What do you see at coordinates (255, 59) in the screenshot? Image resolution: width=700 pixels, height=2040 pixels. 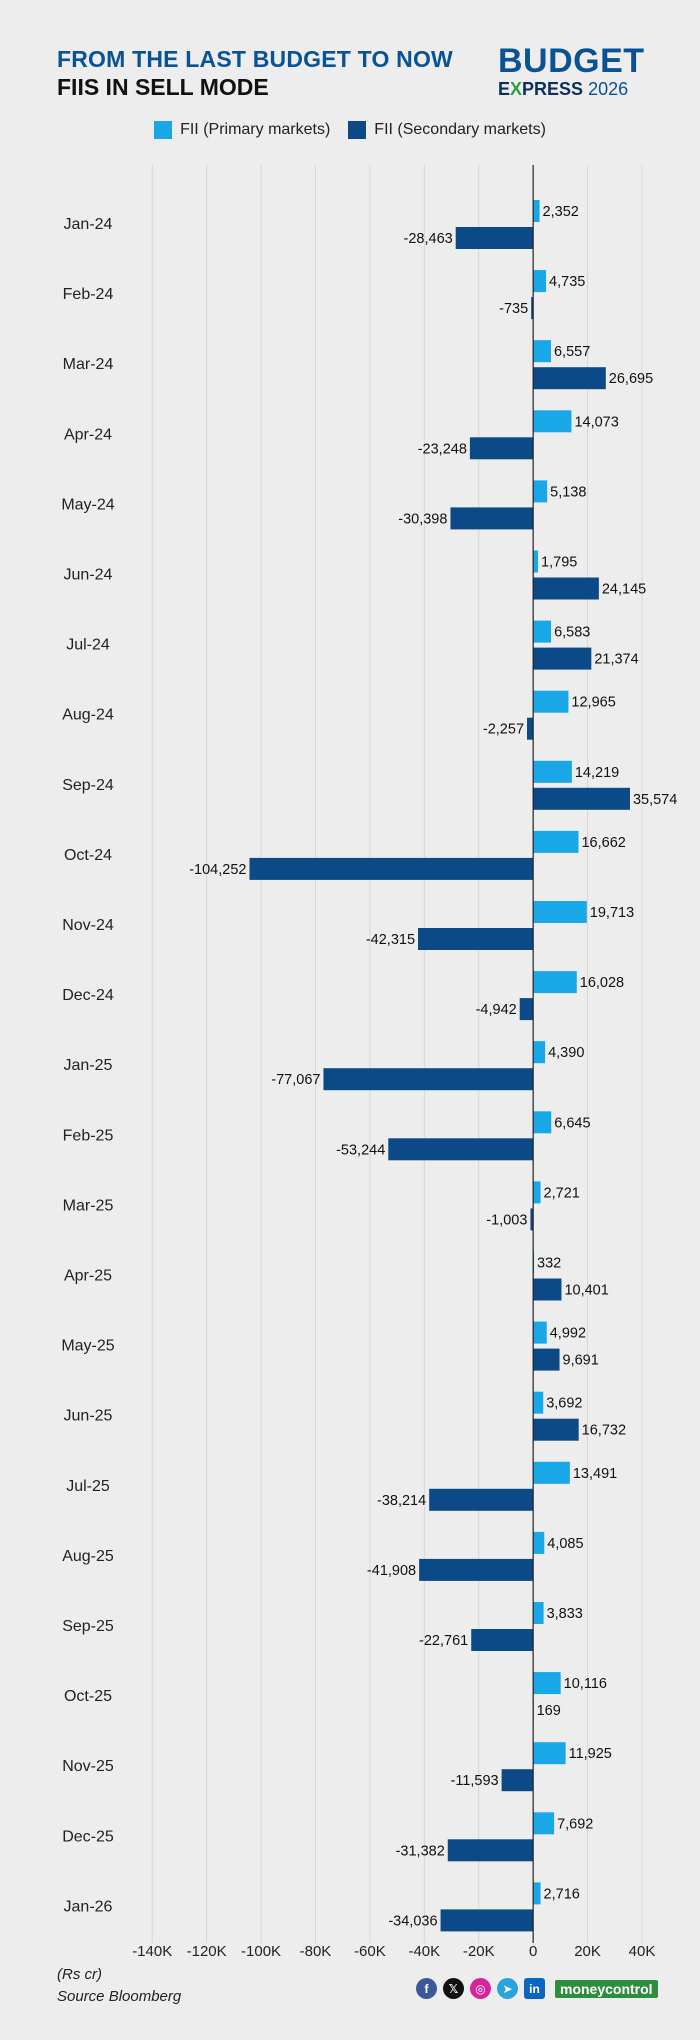 I see `chart-title: FROM THE LAST BUDGET TO NOW` at bounding box center [255, 59].